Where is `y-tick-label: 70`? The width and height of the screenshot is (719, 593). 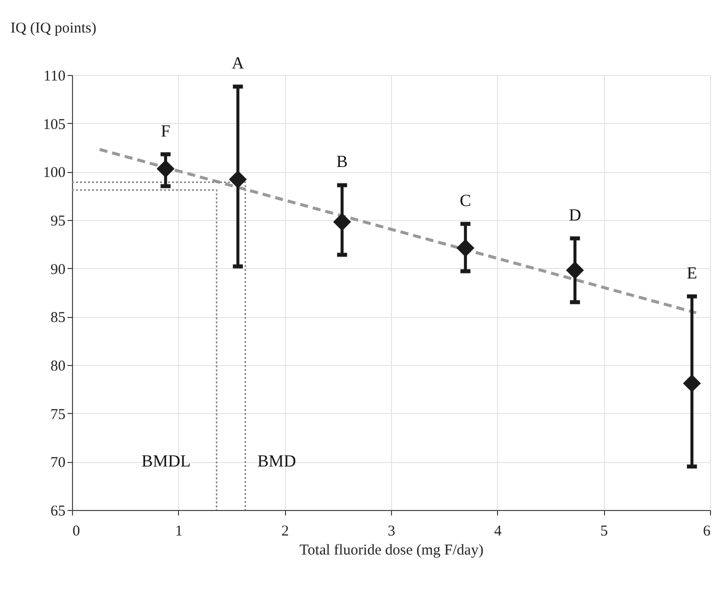 y-tick-label: 70 is located at coordinates (58, 463).